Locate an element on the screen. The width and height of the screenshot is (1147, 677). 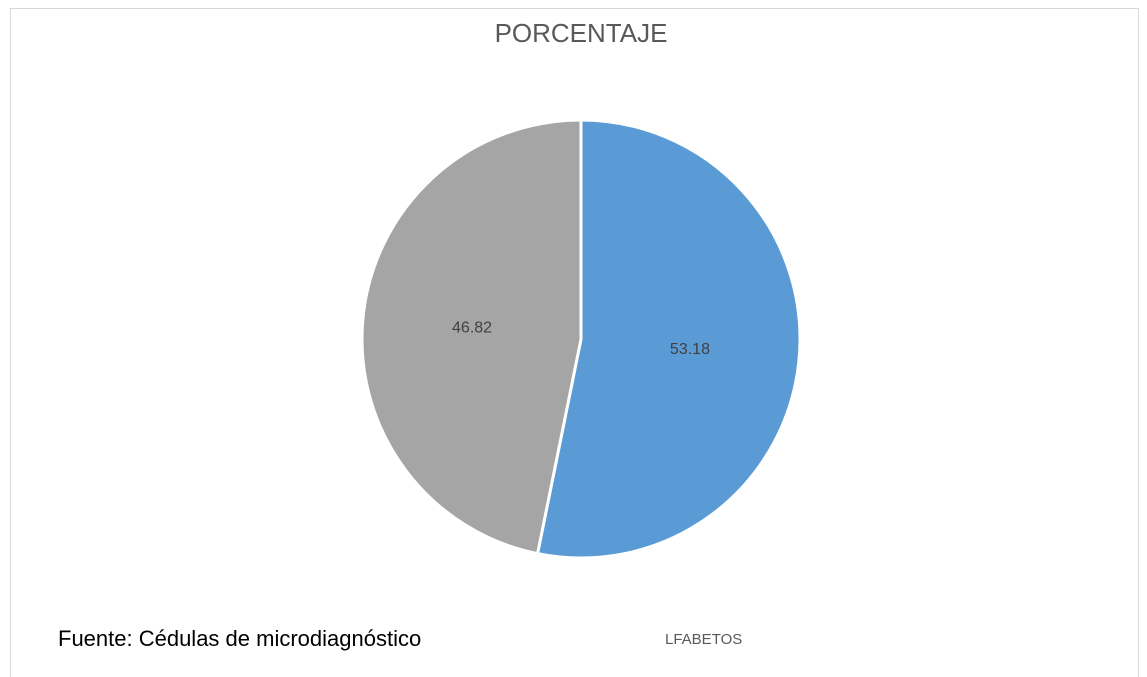
data-label: 53.18 is located at coordinates (690, 349).